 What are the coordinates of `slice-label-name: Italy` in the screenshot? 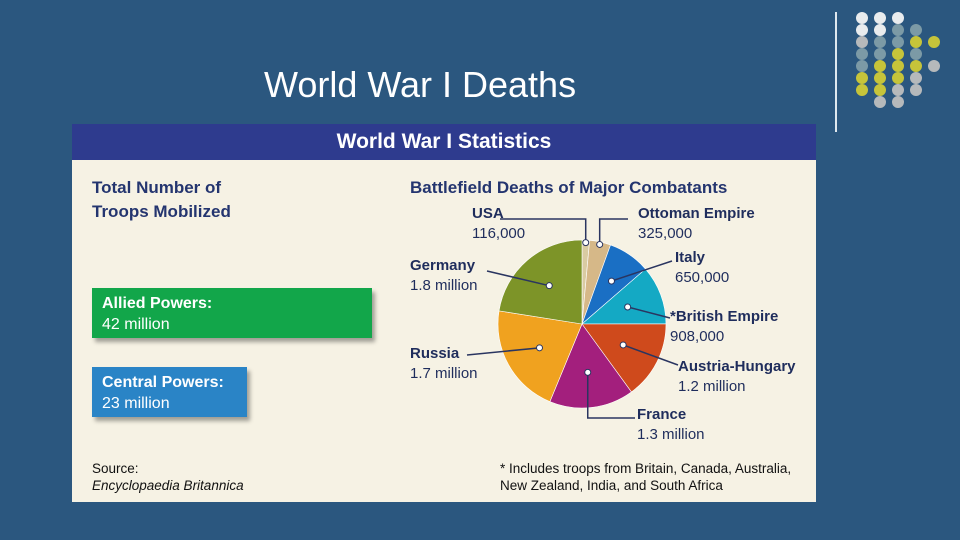 It's located at (690, 257).